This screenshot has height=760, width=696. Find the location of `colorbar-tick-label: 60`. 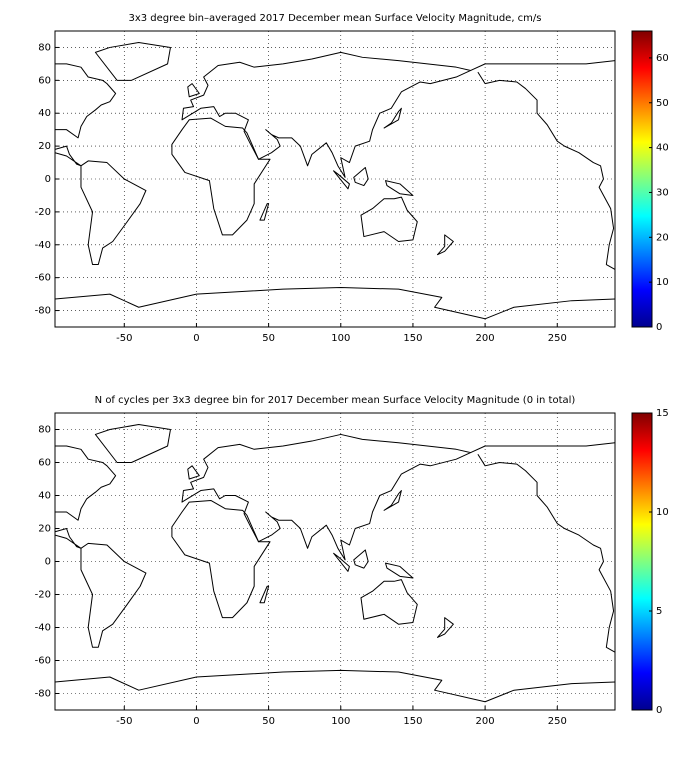

colorbar-tick-label: 60 is located at coordinates (662, 58).